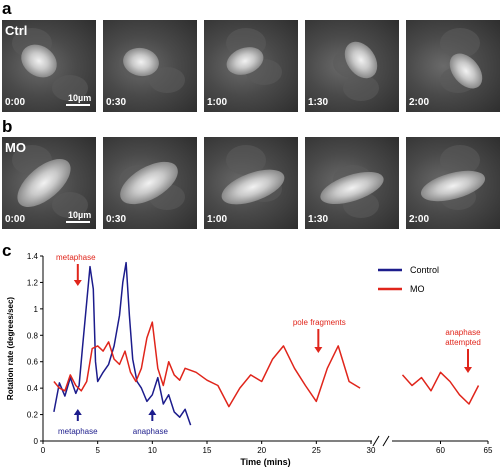  Describe the element at coordinates (33, 415) in the screenshot. I see `y-tick-label: 0.2` at that location.